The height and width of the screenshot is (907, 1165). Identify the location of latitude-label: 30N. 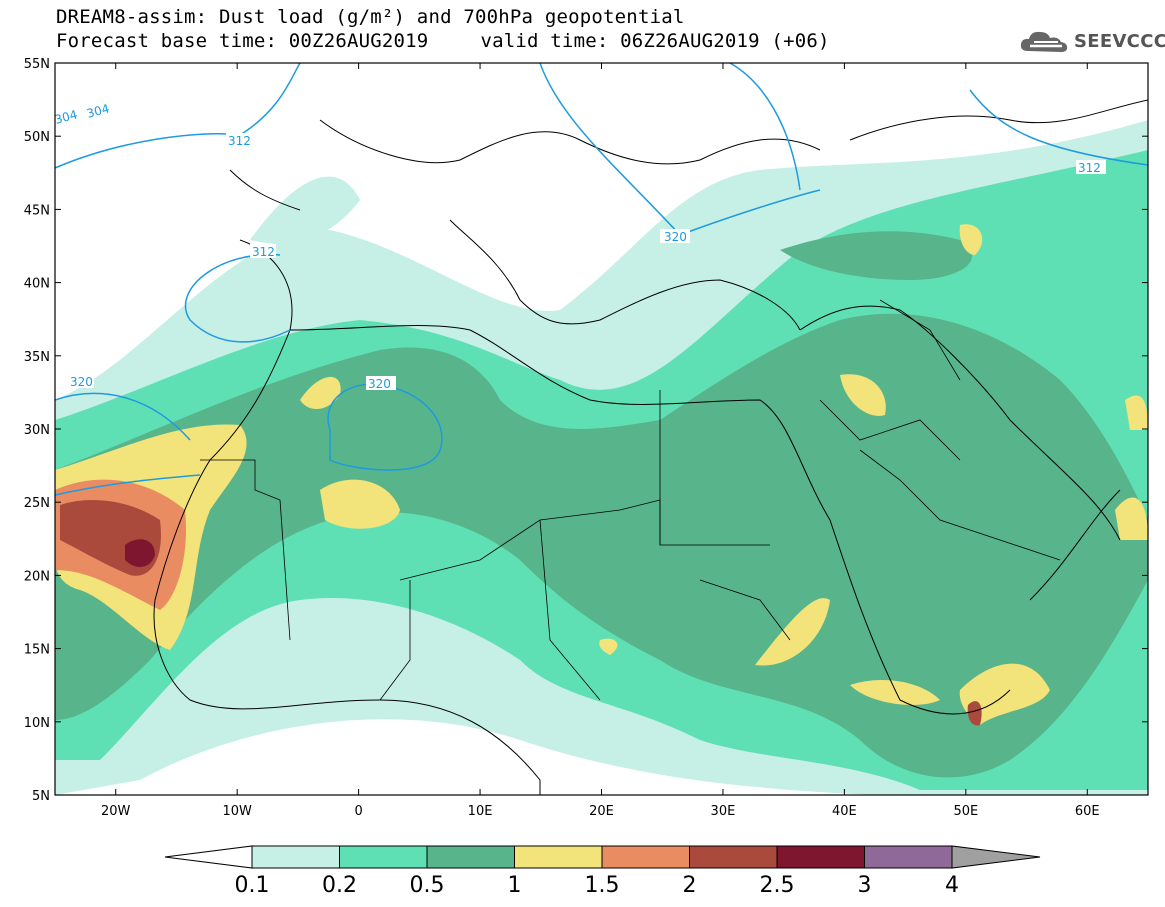
(37, 430).